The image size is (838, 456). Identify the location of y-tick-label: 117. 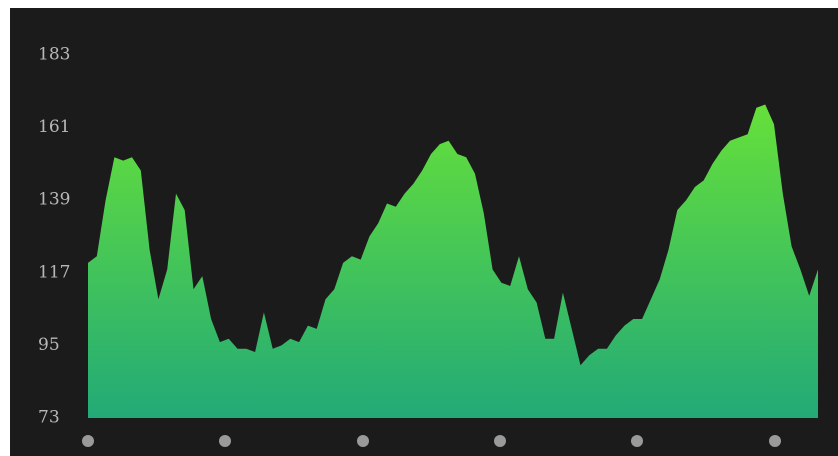
(54, 272).